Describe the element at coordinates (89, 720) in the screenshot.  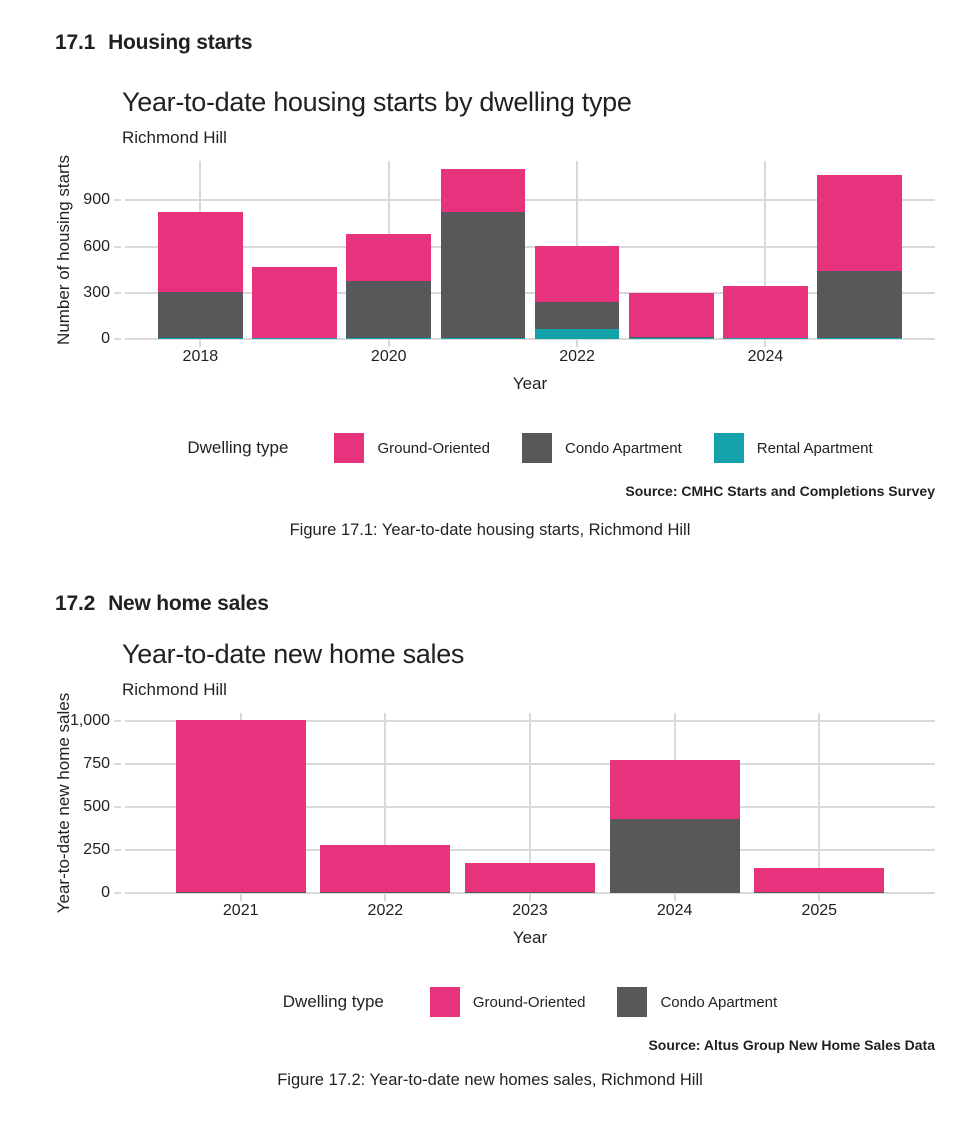
I see `y-tick-label: 1,000` at that location.